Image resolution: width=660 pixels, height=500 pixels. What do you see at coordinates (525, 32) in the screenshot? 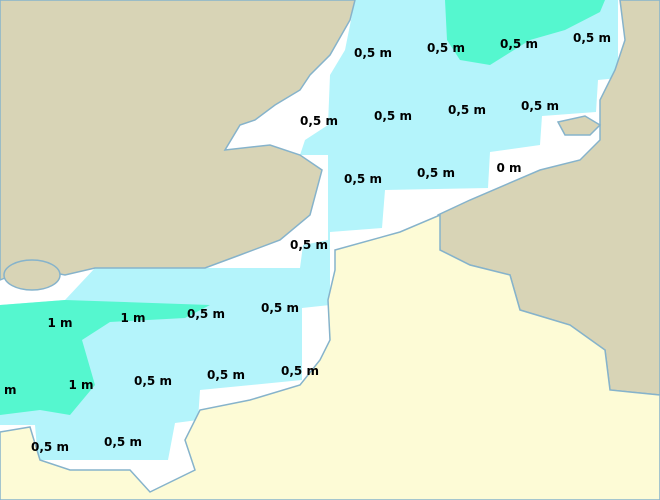
I see `sea-green-area-north` at bounding box center [525, 32].